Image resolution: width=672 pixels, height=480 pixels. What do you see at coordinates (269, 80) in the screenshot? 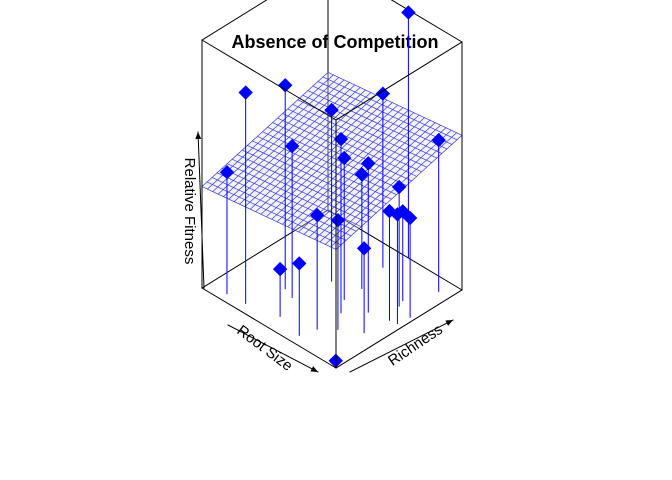
I see `box-edge-top-front-left` at bounding box center [269, 80].